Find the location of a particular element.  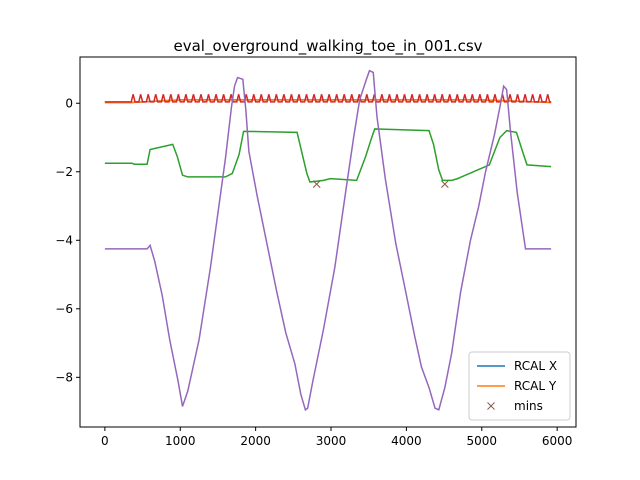

x-tick-label: 1000 is located at coordinates (180, 441).